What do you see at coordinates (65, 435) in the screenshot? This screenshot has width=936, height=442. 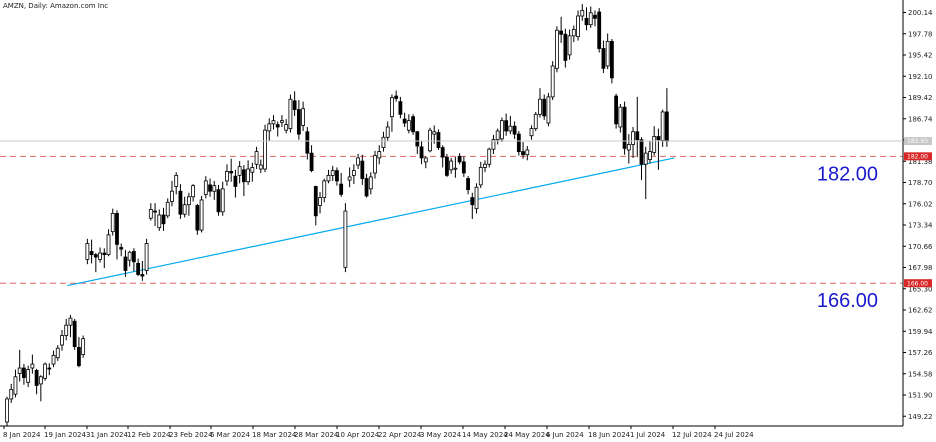 I see `time-tick-label: 19 Jan 2024` at bounding box center [65, 435].